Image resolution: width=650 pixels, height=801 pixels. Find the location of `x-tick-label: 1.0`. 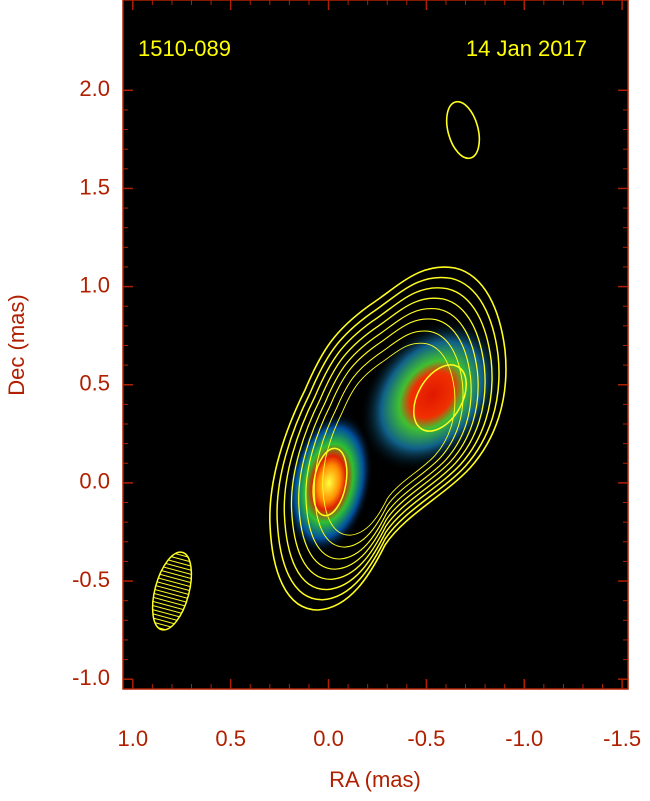

x-tick-label: 1.0 is located at coordinates (132, 738).